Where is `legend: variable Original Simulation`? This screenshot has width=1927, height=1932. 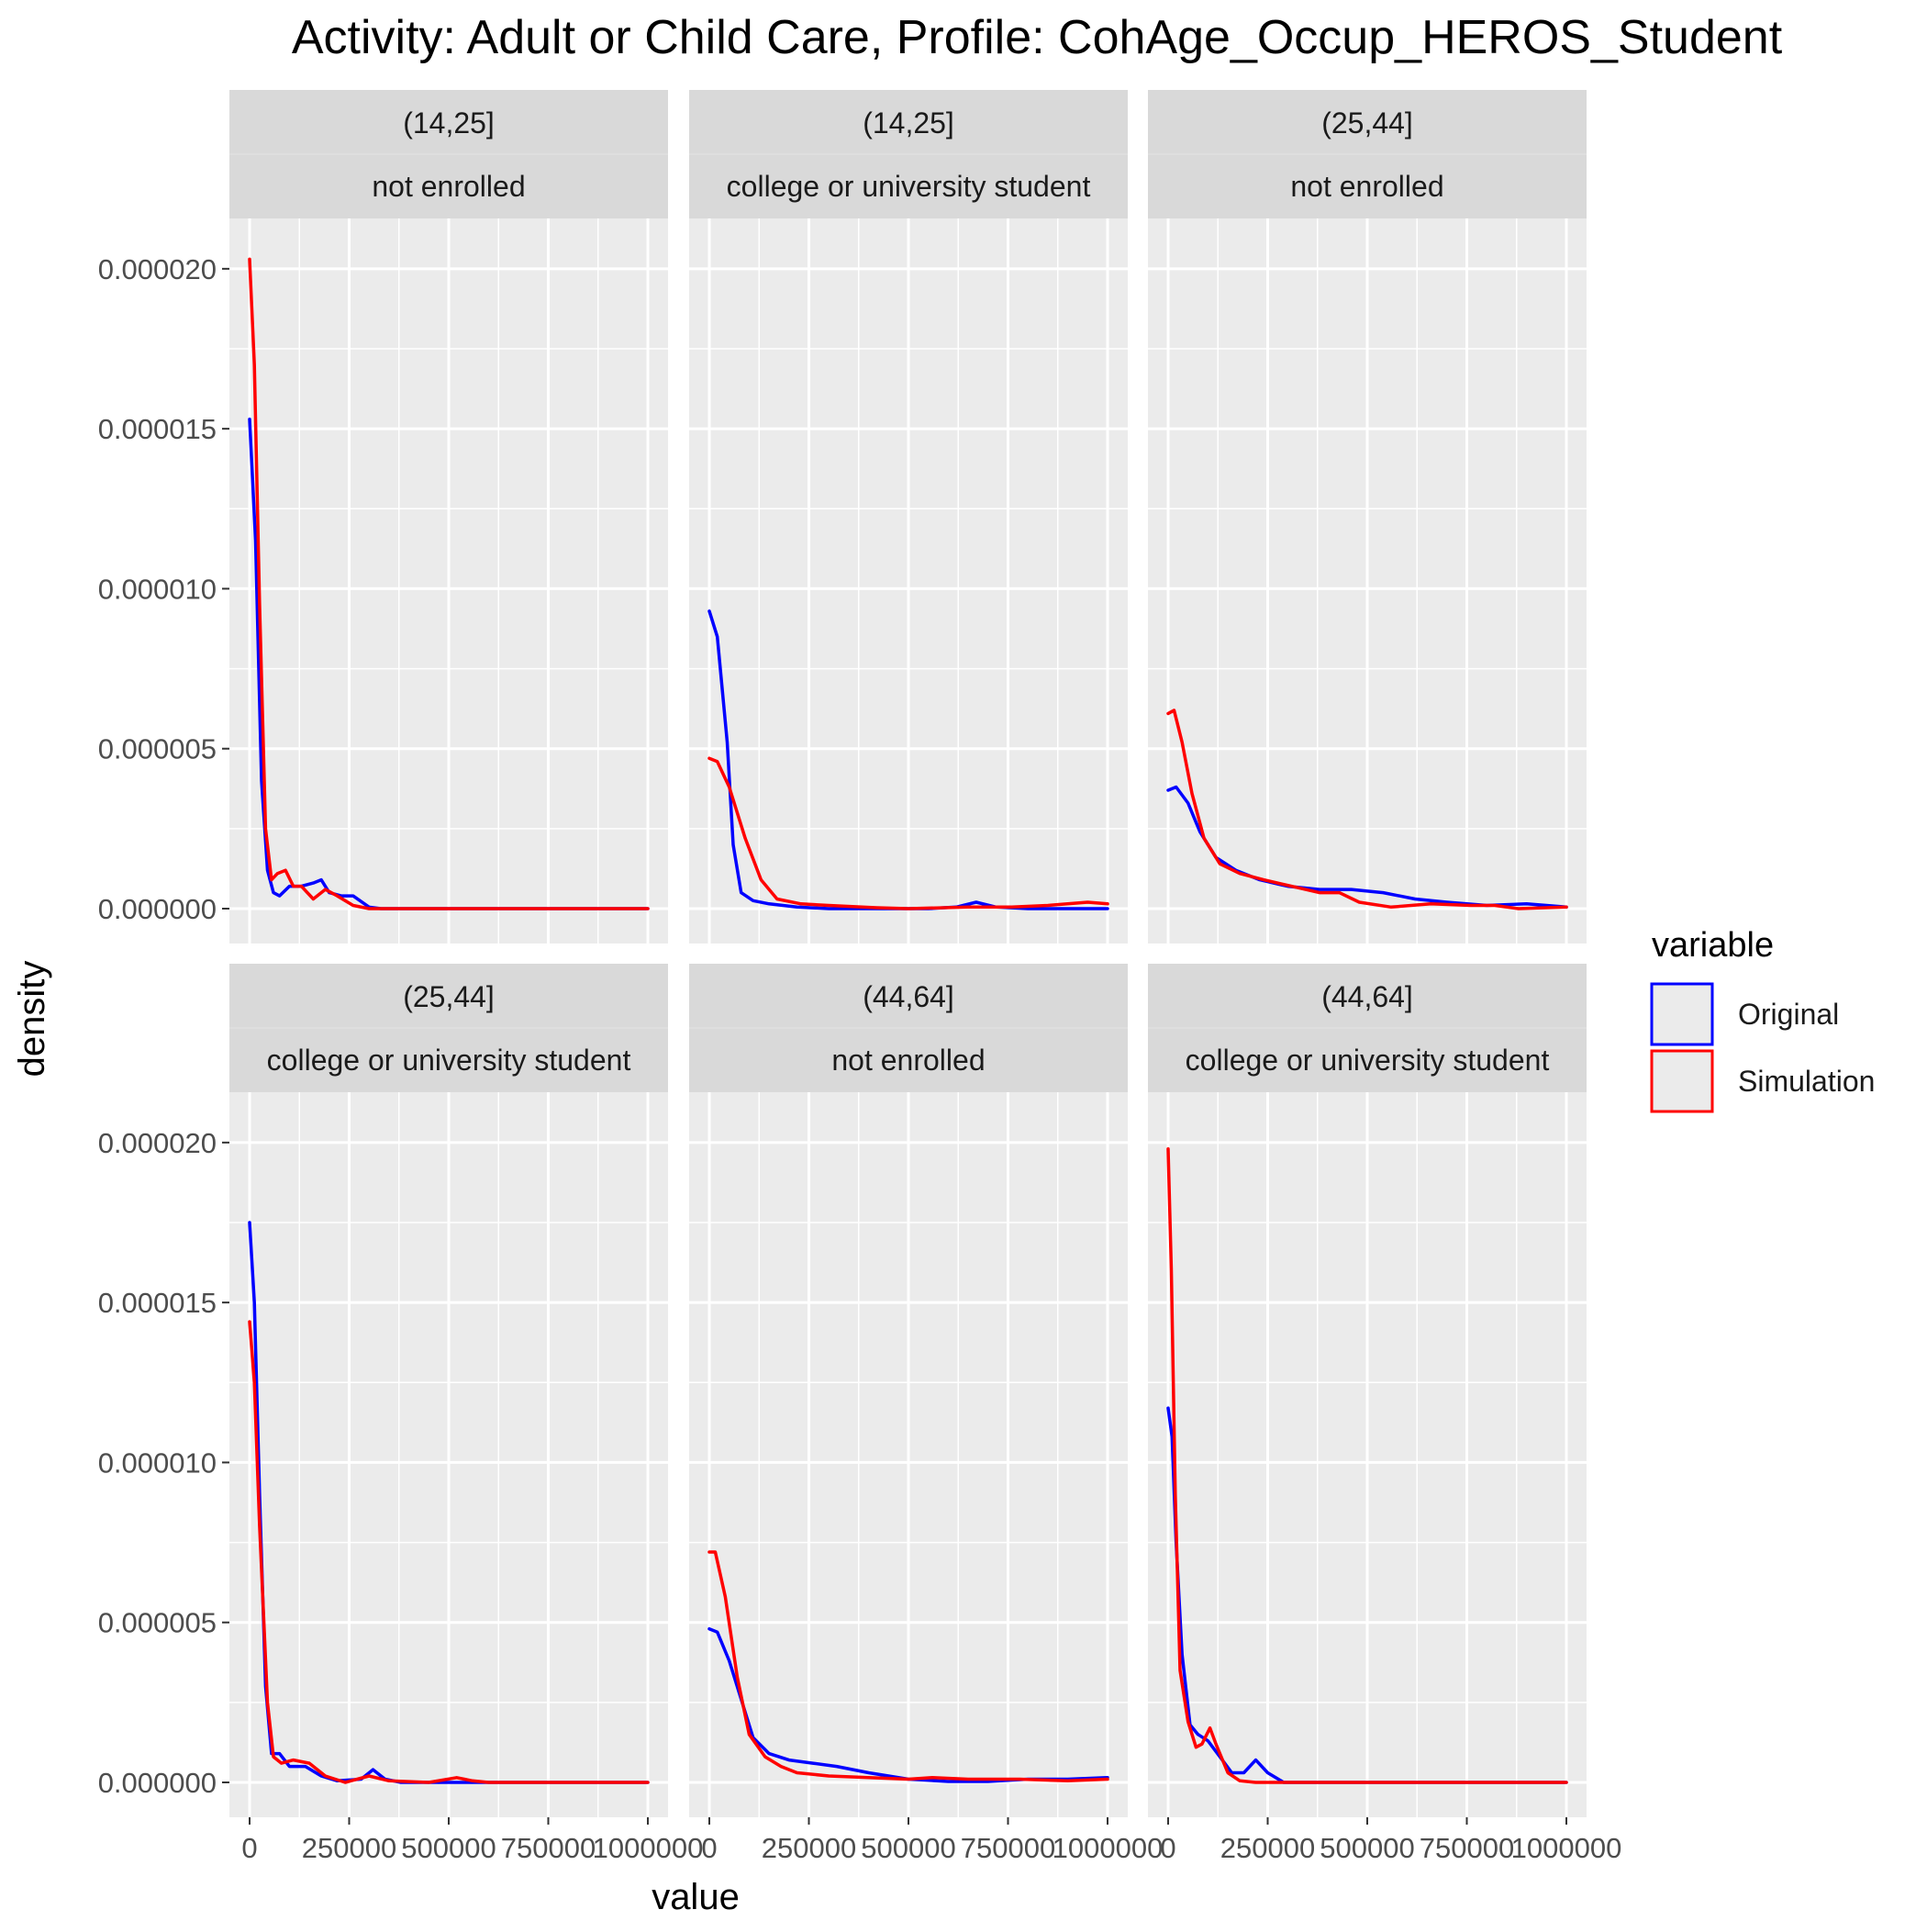
legend: variable Original Simulation is located at coordinates (1762, 1020).